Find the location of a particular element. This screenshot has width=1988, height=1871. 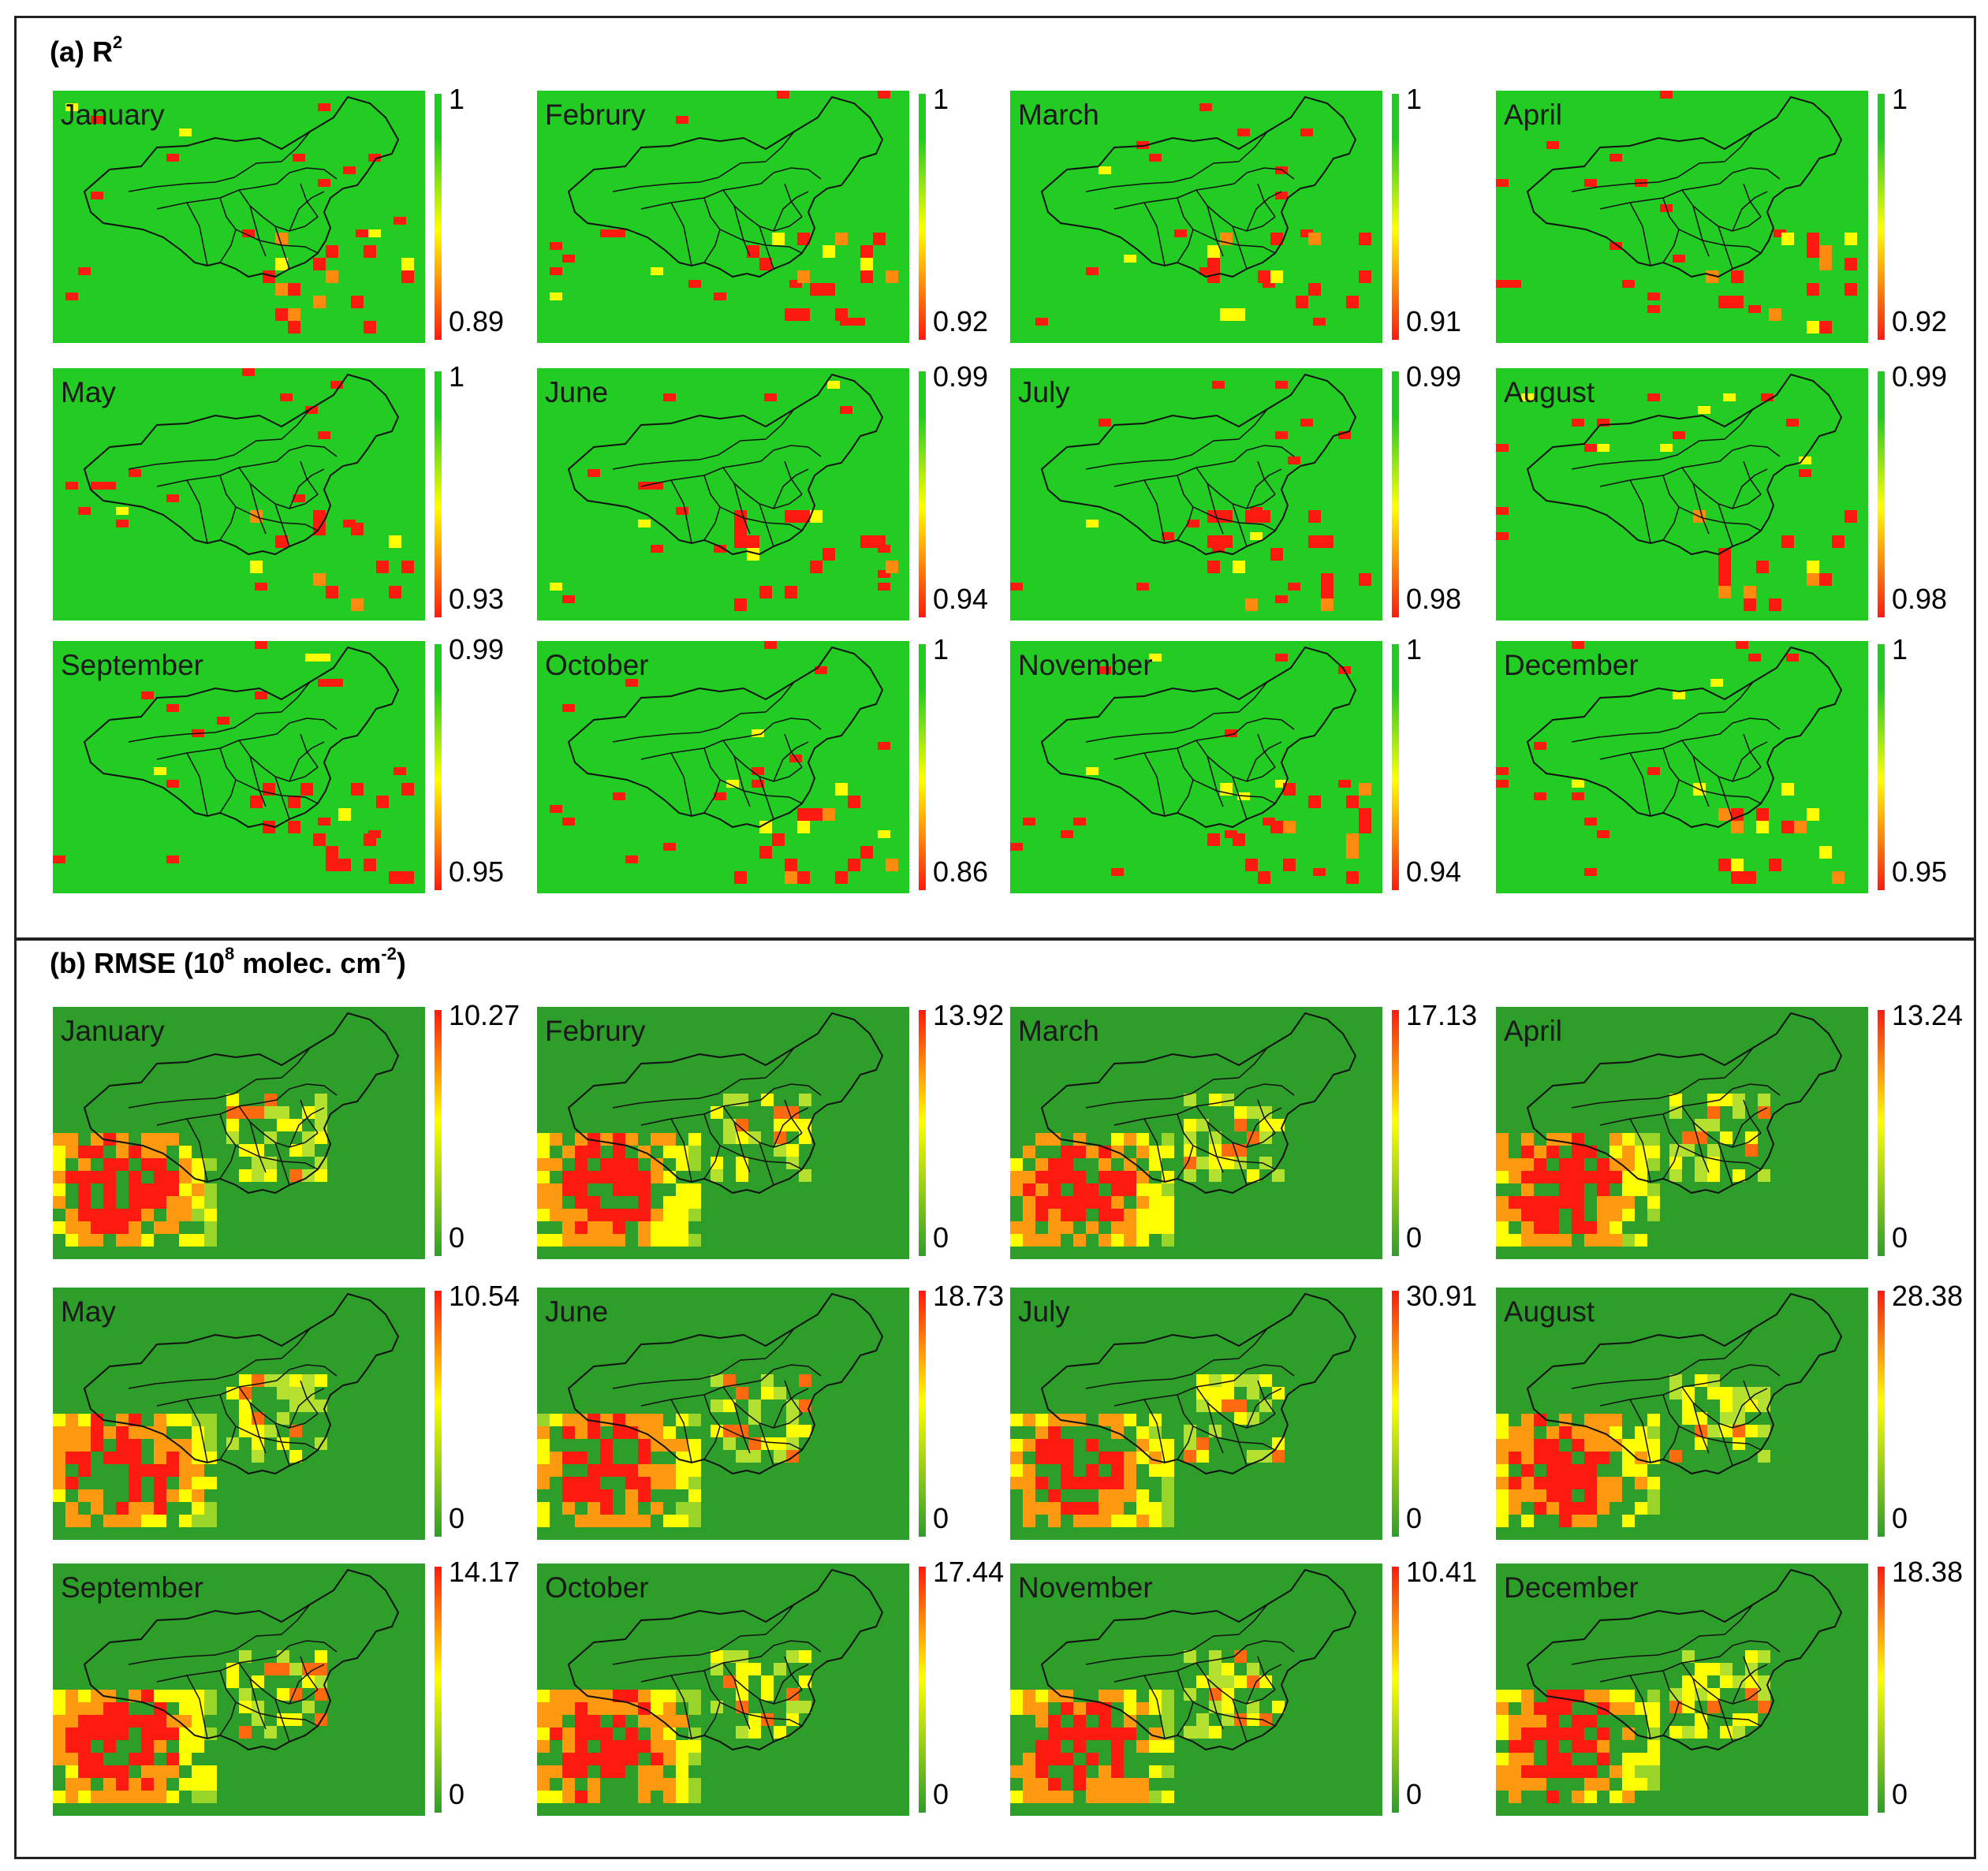

colorbar-min-label: 0.98 is located at coordinates (1920, 599).